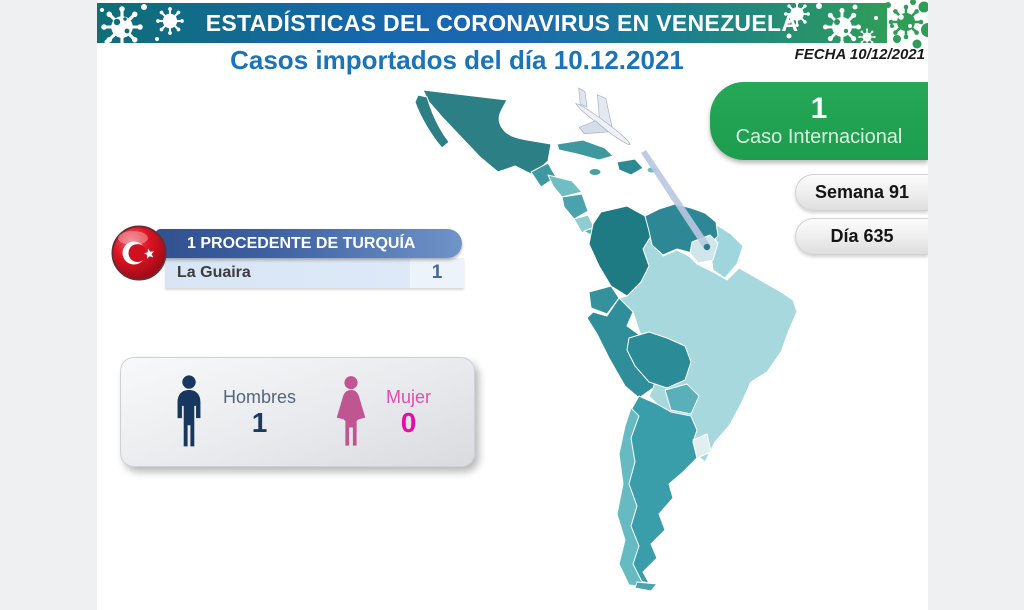  I want to click on turkey-flag-icon, so click(139, 253).